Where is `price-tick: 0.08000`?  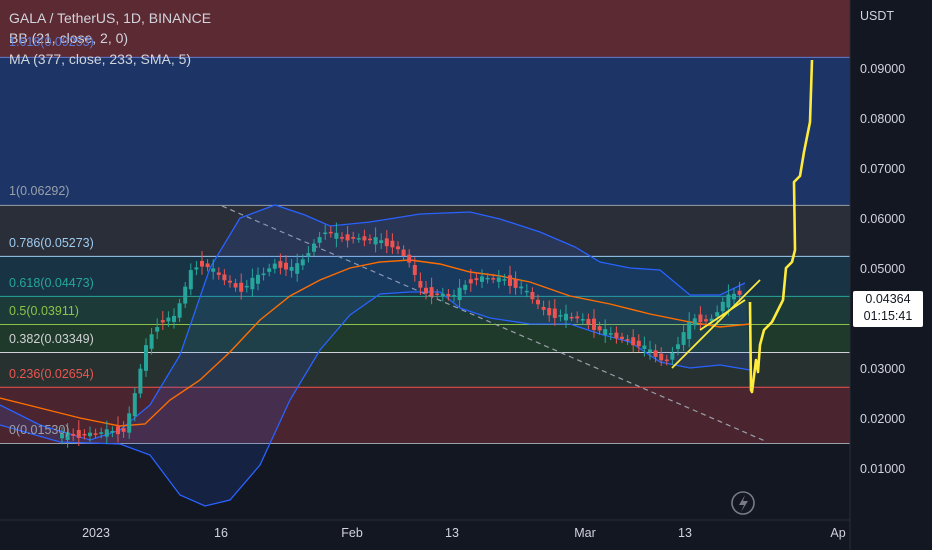 price-tick: 0.08000 is located at coordinates (883, 119).